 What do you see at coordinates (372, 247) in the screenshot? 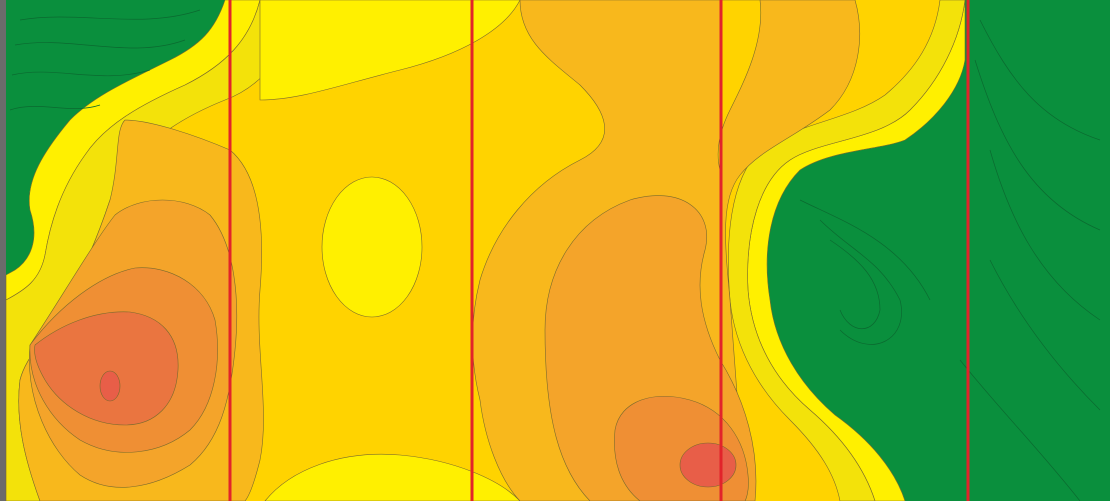
I see `yellow-island-center` at bounding box center [372, 247].